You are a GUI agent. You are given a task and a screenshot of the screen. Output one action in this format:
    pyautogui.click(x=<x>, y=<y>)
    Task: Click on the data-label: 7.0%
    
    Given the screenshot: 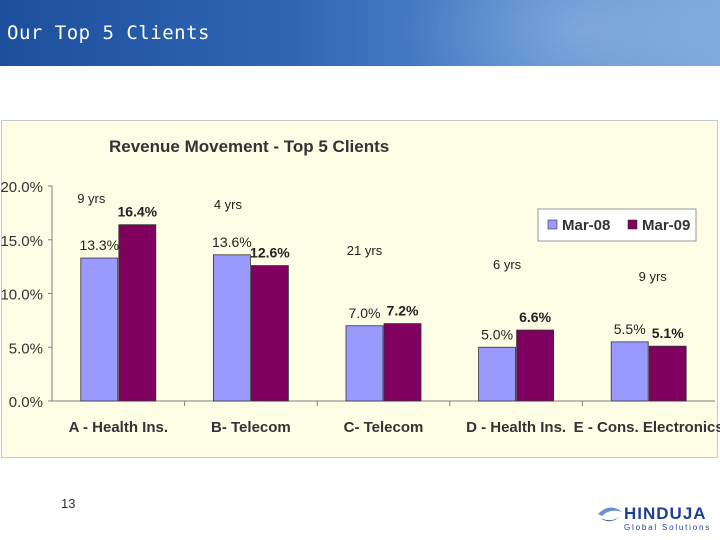 What is the action you would take?
    pyautogui.click(x=365, y=313)
    